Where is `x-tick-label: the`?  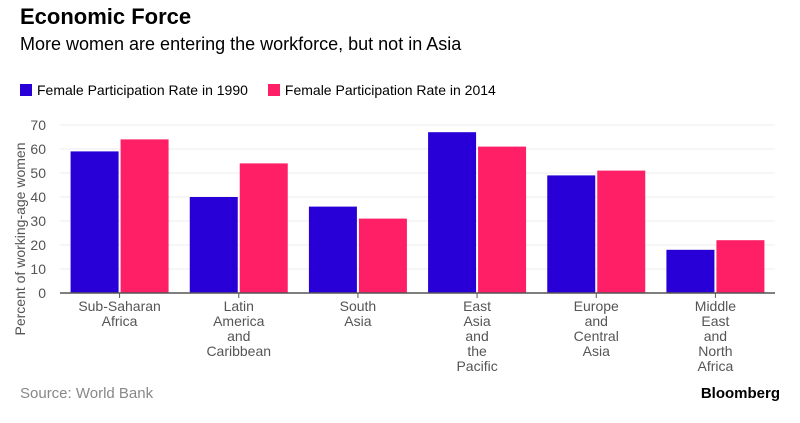
x-tick-label: the is located at coordinates (477, 351).